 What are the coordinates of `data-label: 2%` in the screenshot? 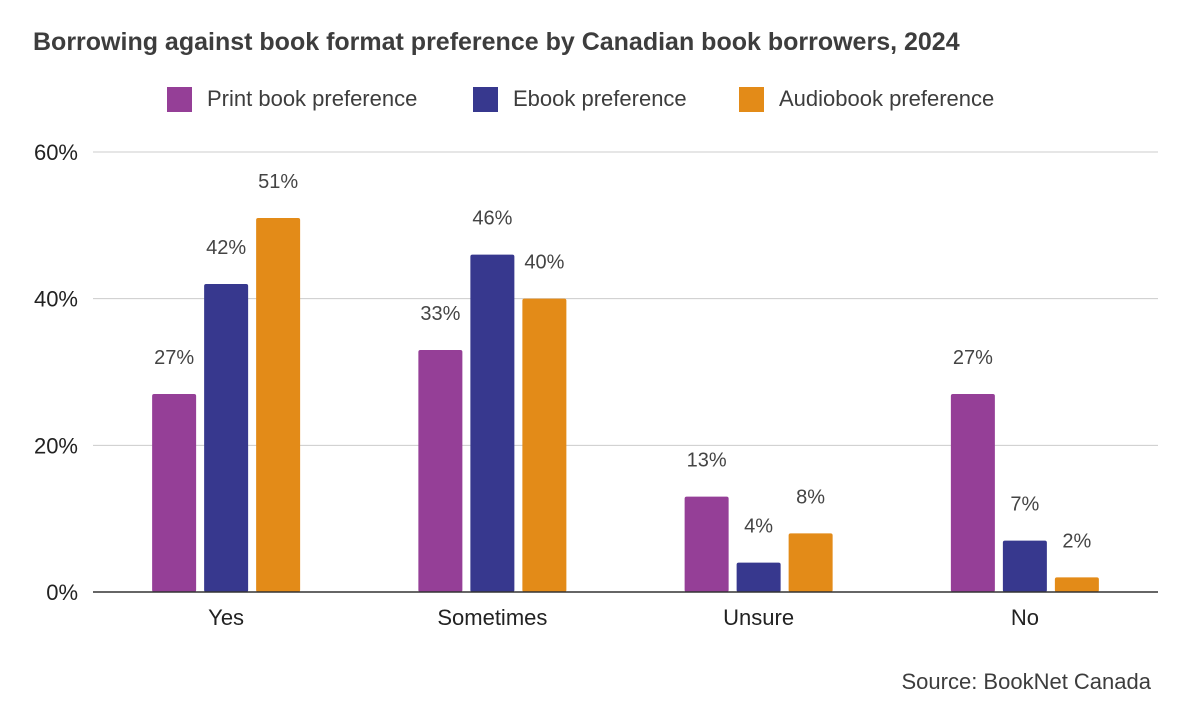 It's located at (1076, 541).